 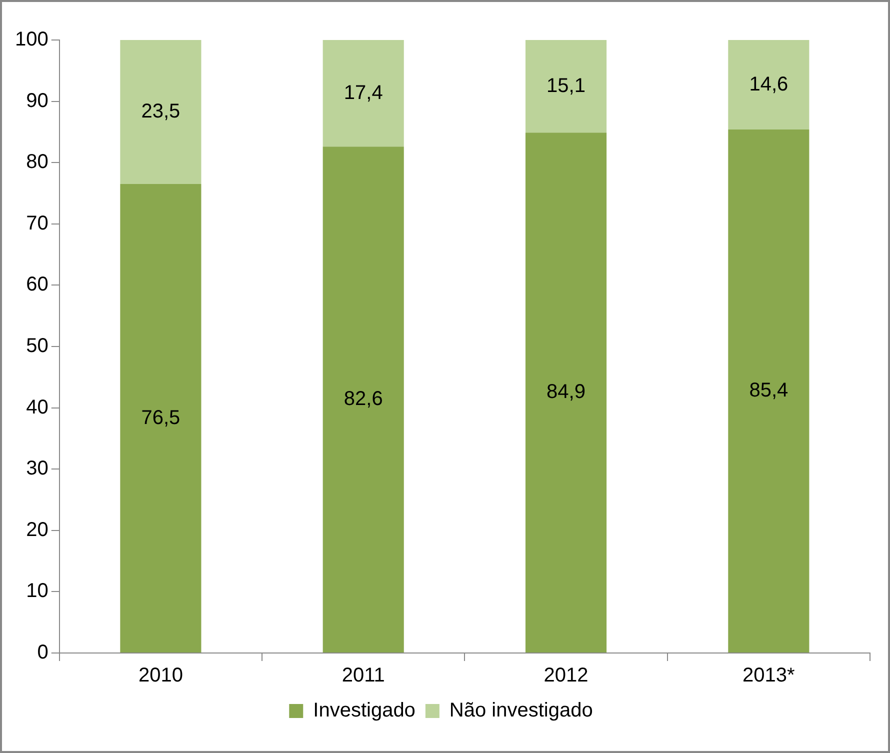 I want to click on legend-label: Investigado, so click(x=364, y=711).